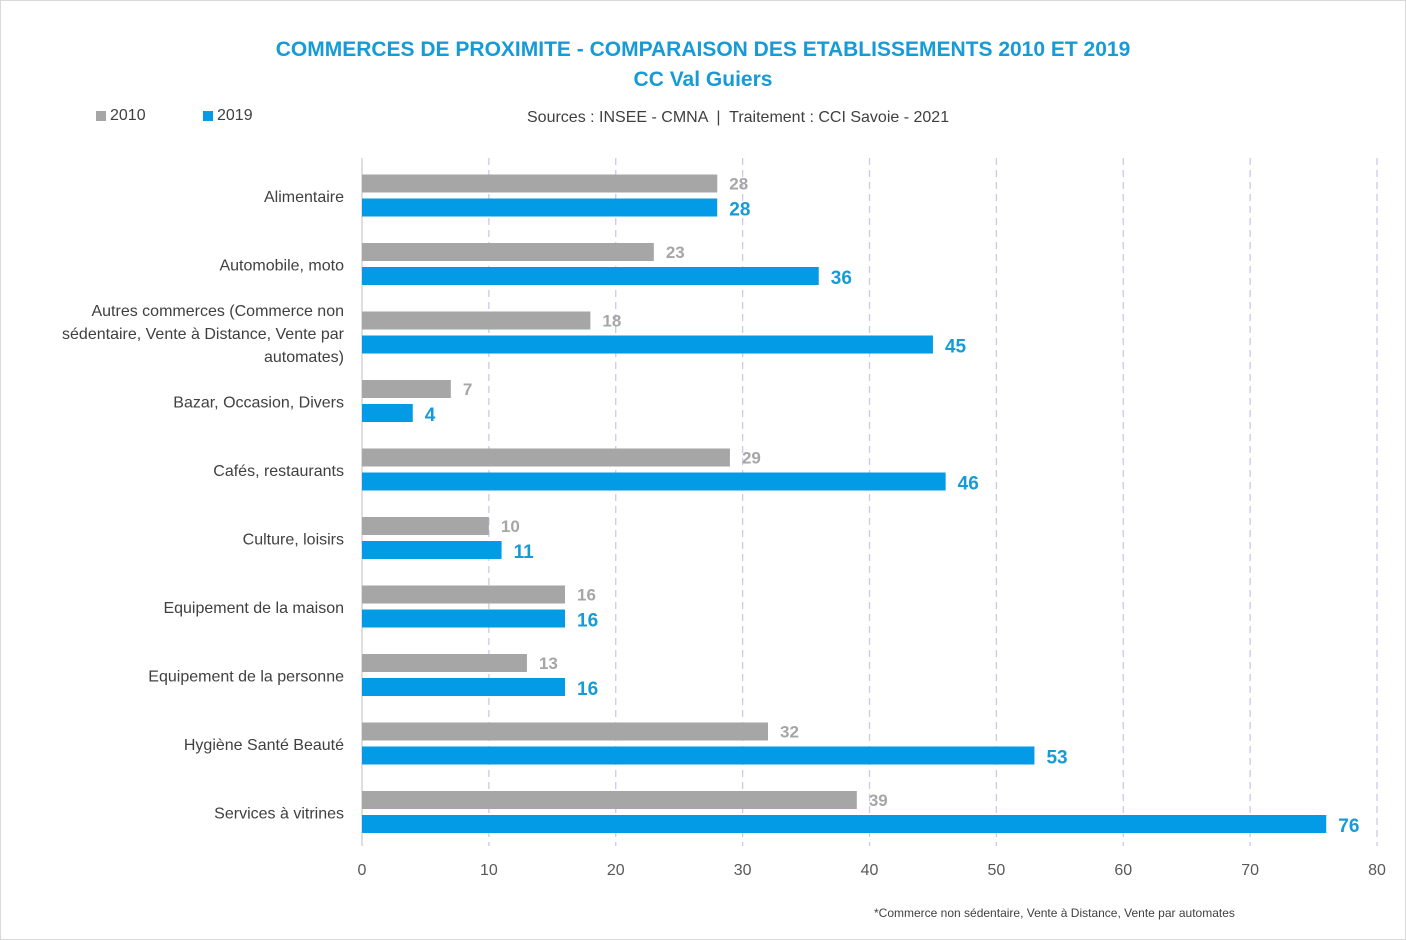 The height and width of the screenshot is (940, 1406). What do you see at coordinates (738, 184) in the screenshot?
I see `data-label-2010-0: 28` at bounding box center [738, 184].